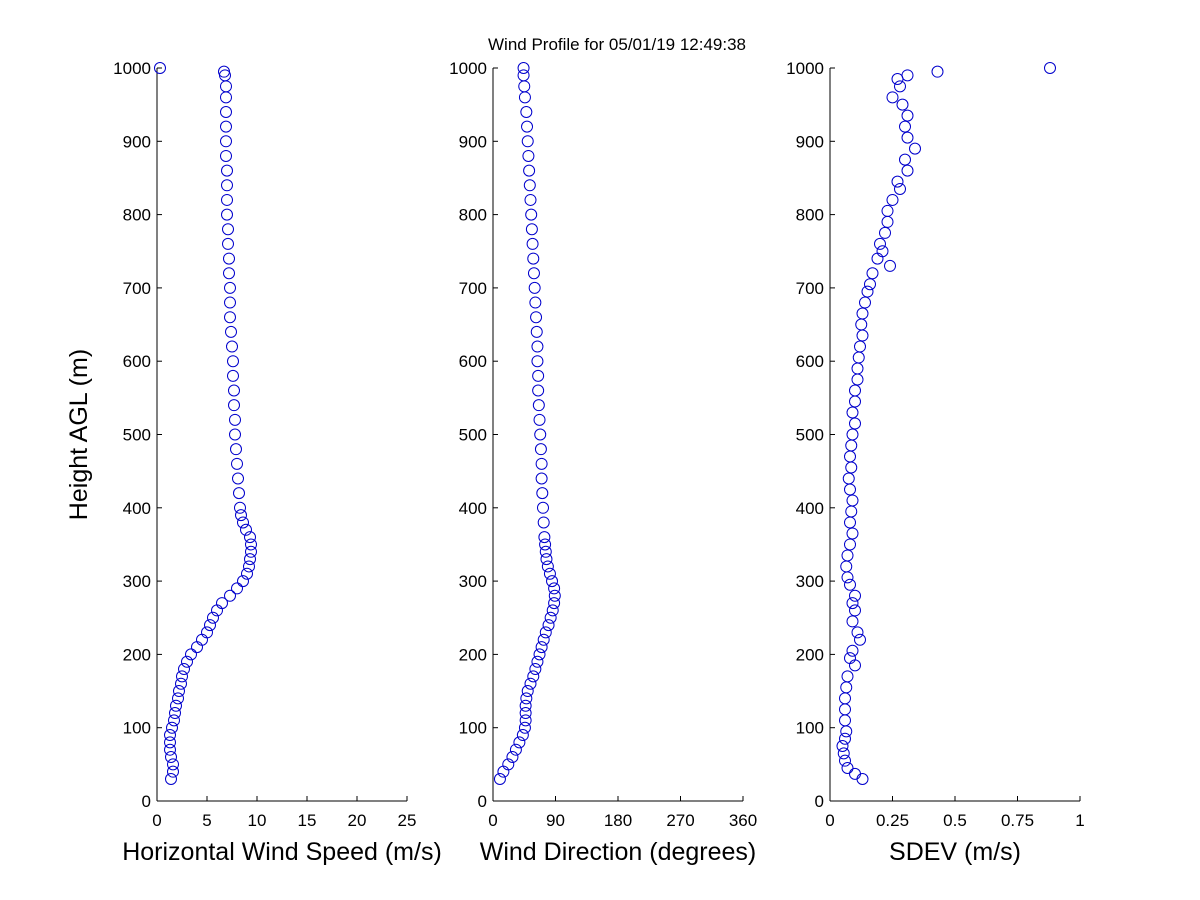 The width and height of the screenshot is (1200, 900). I want to click on x-tick-label: 15, so click(307, 820).